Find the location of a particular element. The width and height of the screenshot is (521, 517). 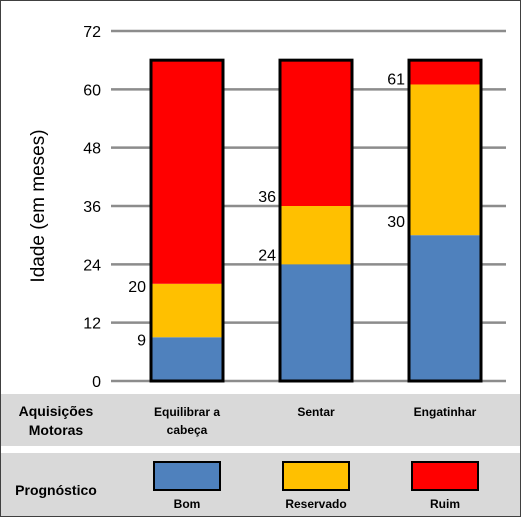

y-axis-label: Idade (em meses) is located at coordinates (38, 205).